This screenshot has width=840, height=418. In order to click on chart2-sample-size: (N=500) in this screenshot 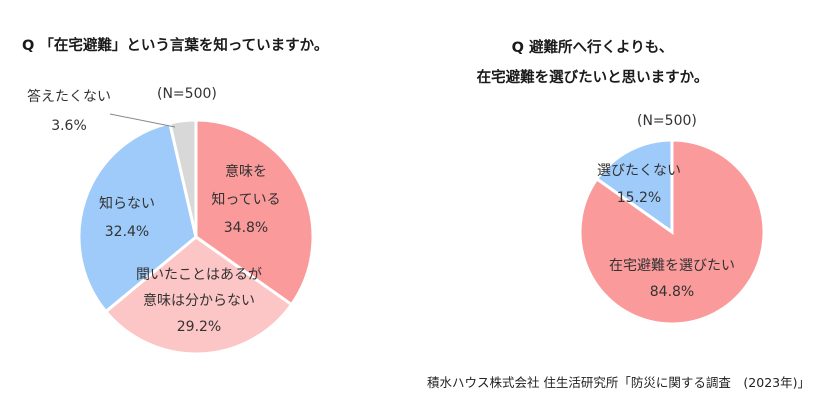, I will do `click(667, 121)`.